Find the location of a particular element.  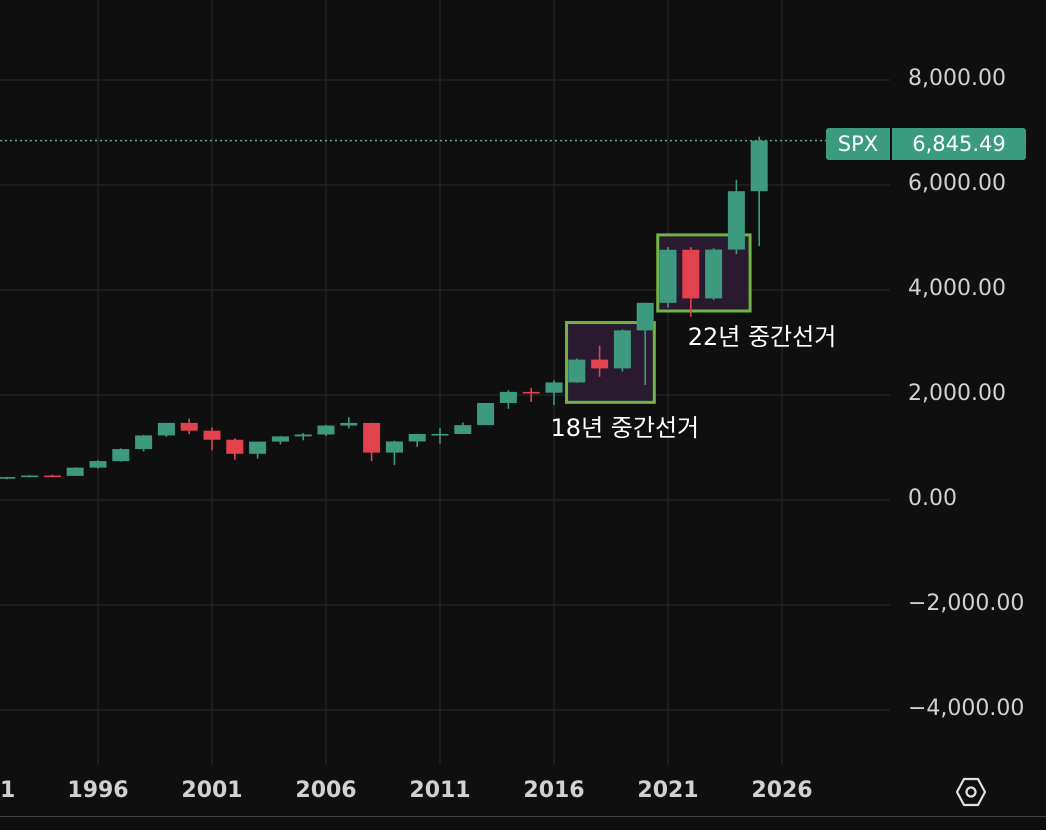

y-tick-label: 2,000.00 is located at coordinates (957, 393).